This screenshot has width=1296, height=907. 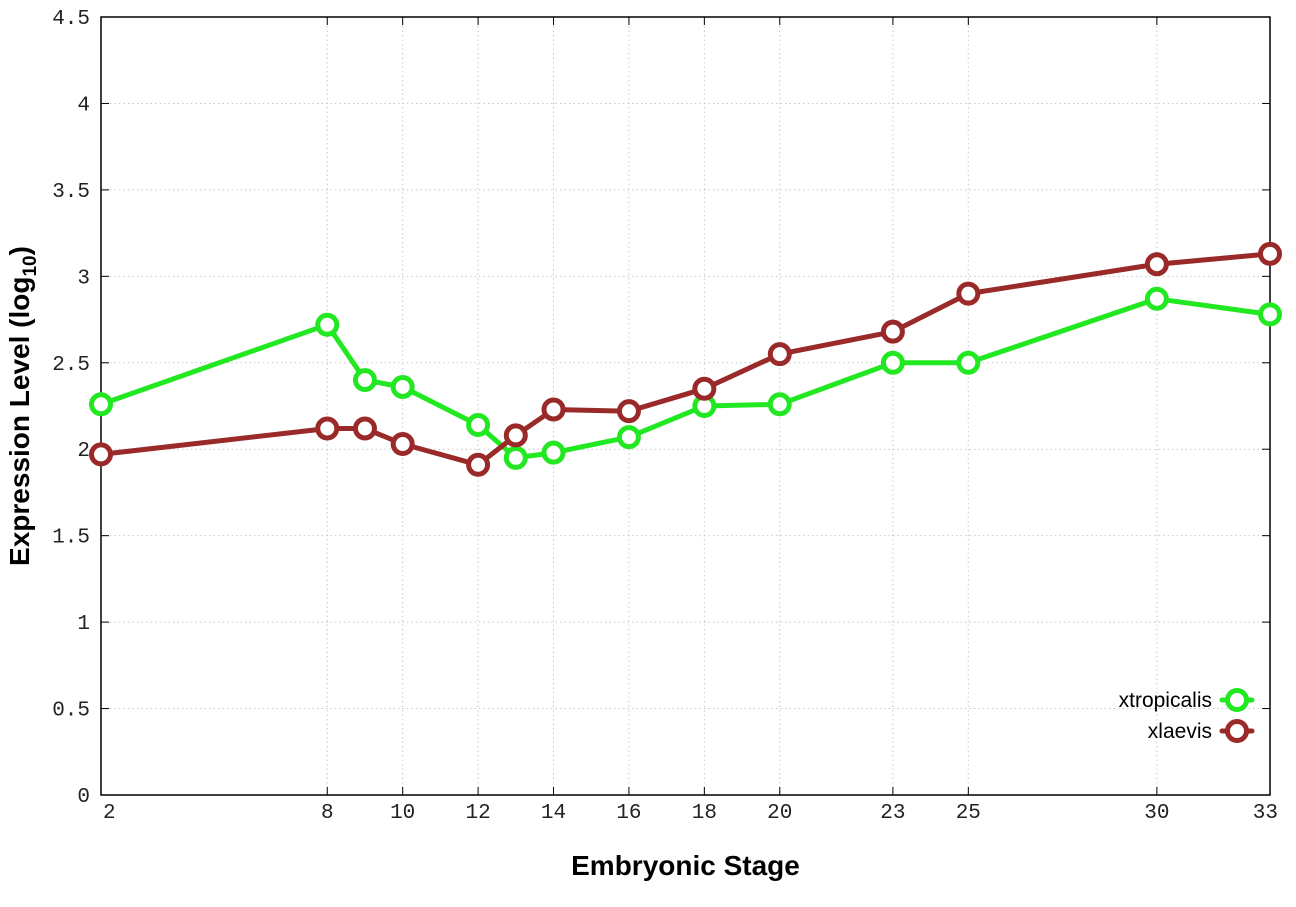 What do you see at coordinates (1265, 813) in the screenshot?
I see `x-tick-label: 33` at bounding box center [1265, 813].